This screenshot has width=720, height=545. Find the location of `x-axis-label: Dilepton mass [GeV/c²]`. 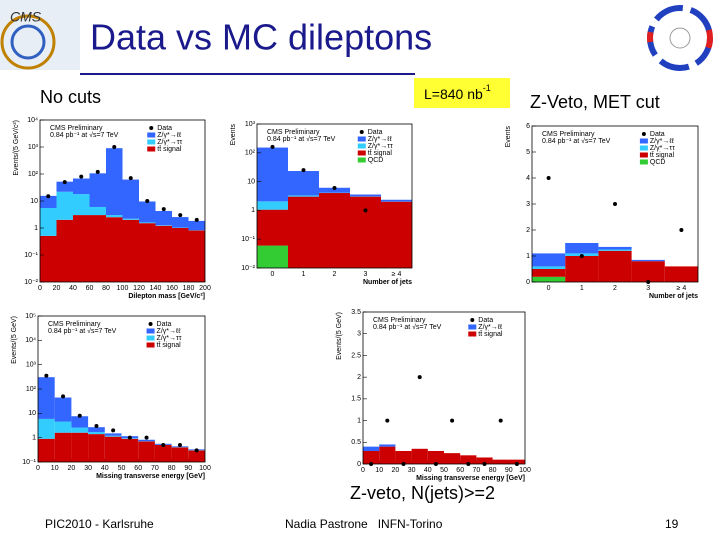

x-axis-label: Dilepton mass [GeV/c²] is located at coordinates (166, 296).